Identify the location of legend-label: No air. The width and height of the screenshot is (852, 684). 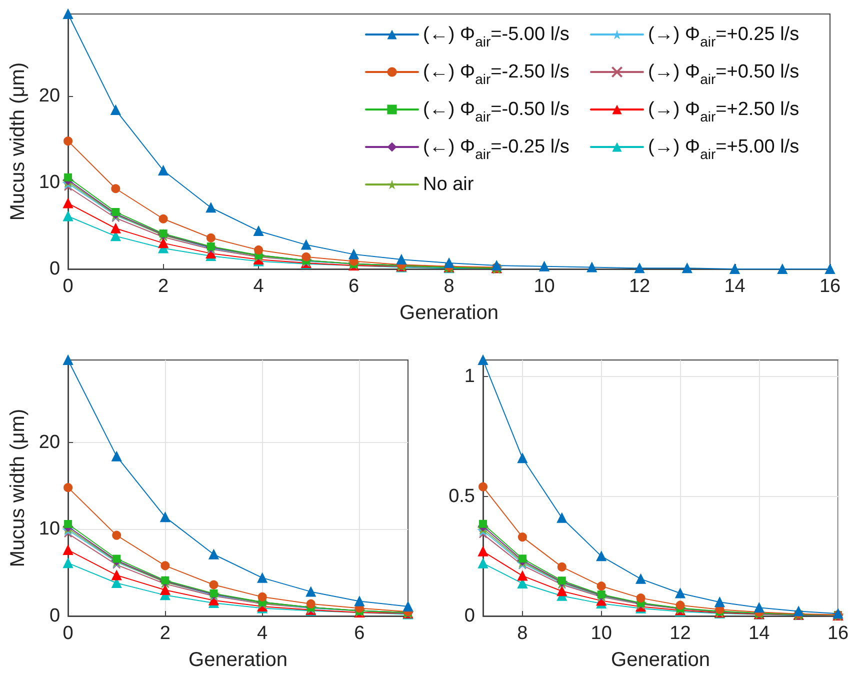
(448, 184).